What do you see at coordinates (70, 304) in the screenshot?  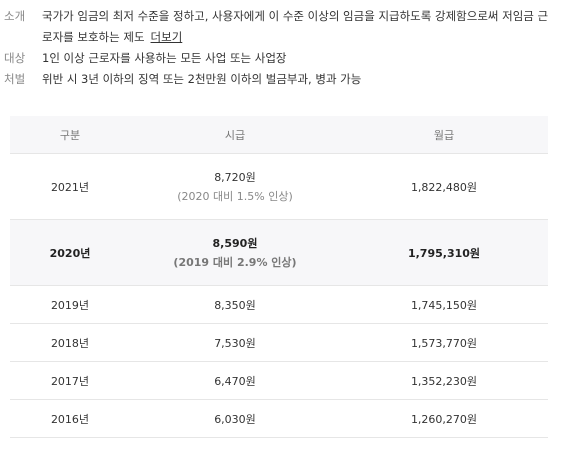 I see `row-year: 2019년` at bounding box center [70, 304].